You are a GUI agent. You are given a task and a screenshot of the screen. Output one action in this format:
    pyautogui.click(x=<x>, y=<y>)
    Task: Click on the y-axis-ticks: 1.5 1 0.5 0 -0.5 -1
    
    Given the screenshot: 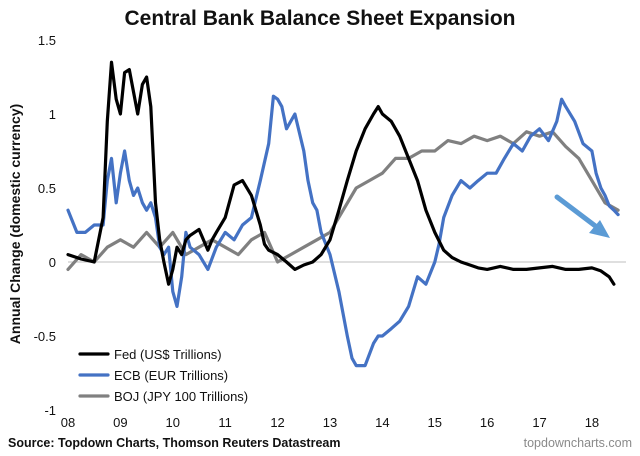 What is the action you would take?
    pyautogui.click(x=45, y=225)
    